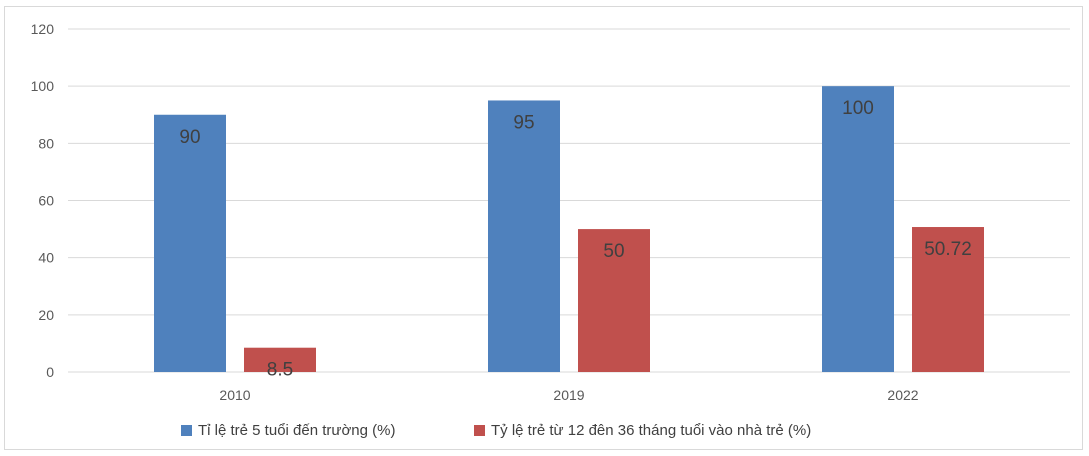 This screenshot has width=1089, height=456. Describe the element at coordinates (523, 122) in the screenshot. I see `data-label: 95` at that location.